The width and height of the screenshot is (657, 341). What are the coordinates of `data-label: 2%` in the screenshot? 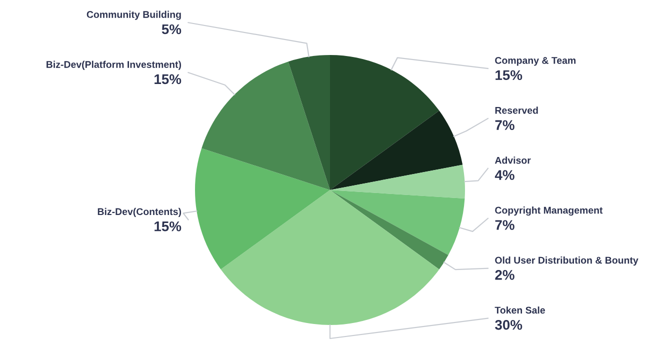 It's located at (504, 275).